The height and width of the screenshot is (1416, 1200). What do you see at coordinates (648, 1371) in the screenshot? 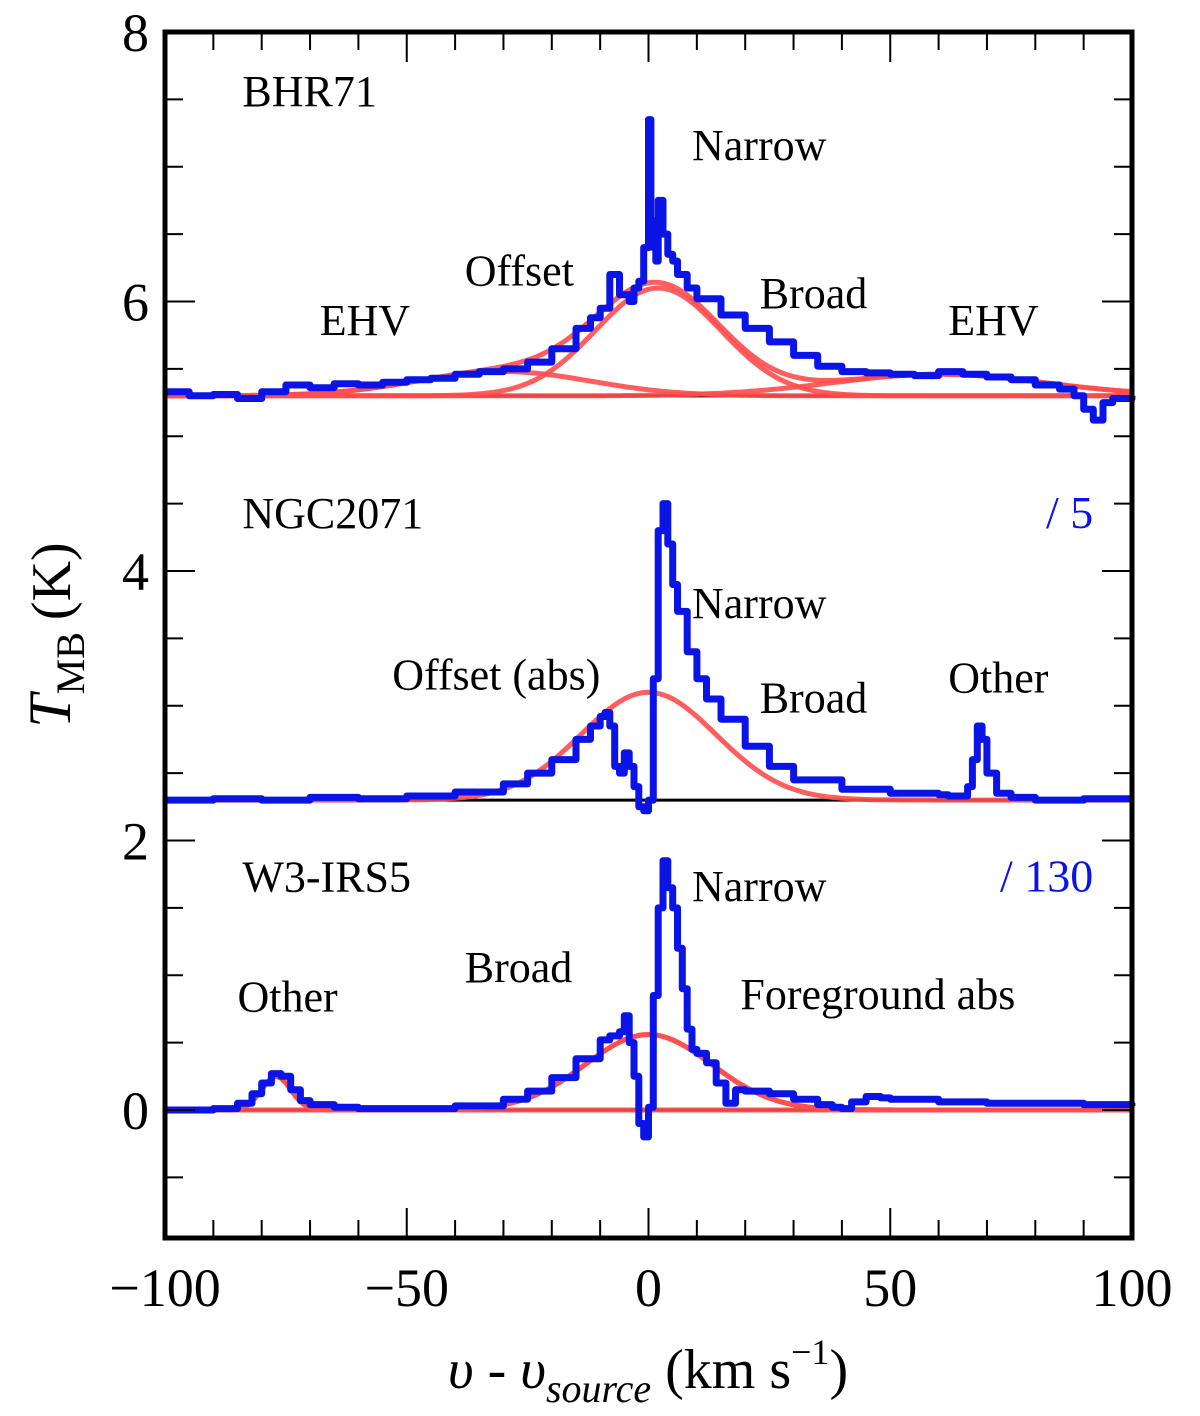
I see `x-axis-title: υ - υsource (km s−1)` at bounding box center [648, 1371].